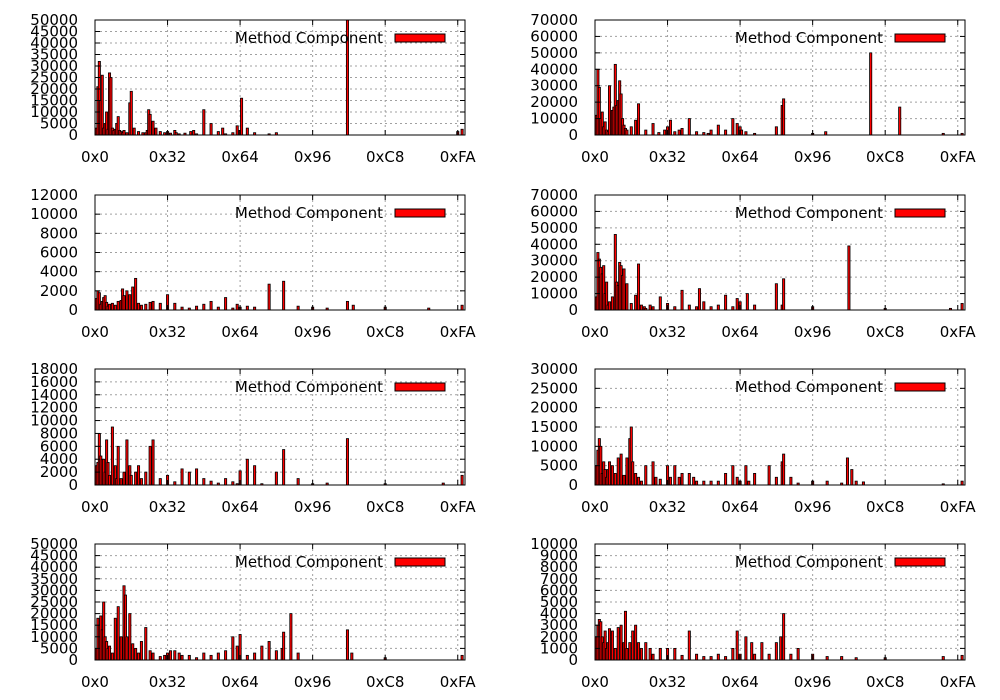 This screenshot has width=1000, height=700. Describe the element at coordinates (840, 213) in the screenshot. I see `legend: Method Component` at that location.